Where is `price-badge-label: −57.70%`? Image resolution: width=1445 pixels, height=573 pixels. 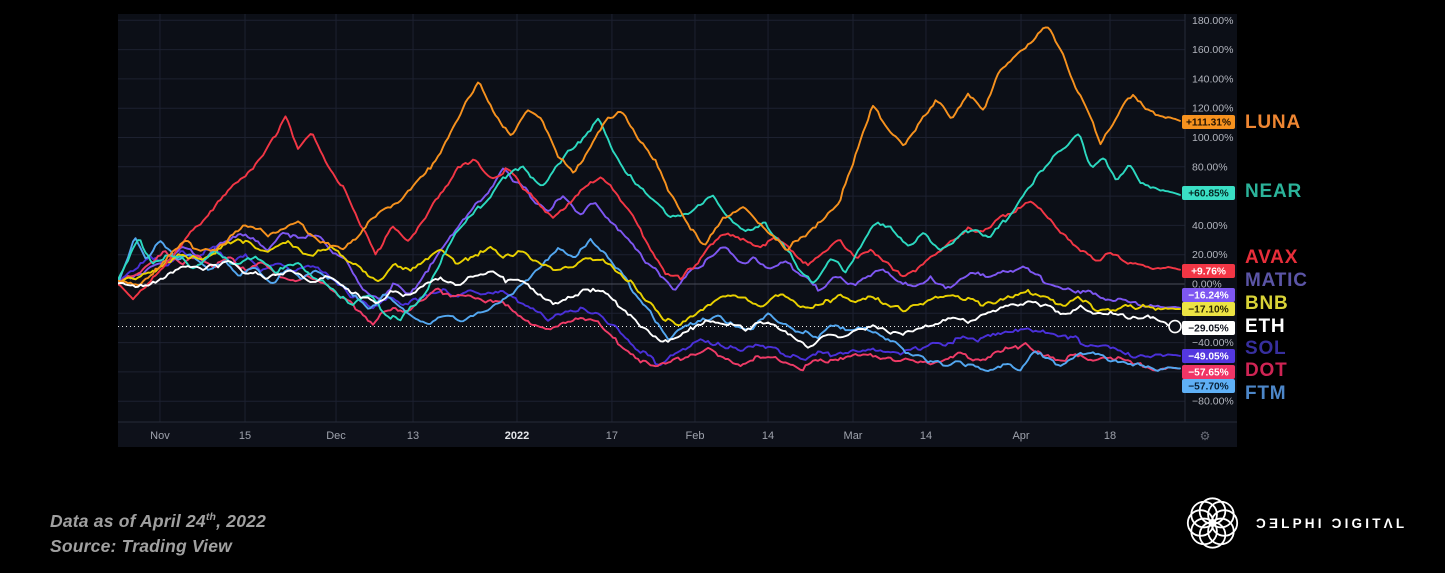 price-badge-label: −57.70% is located at coordinates (1208, 387).